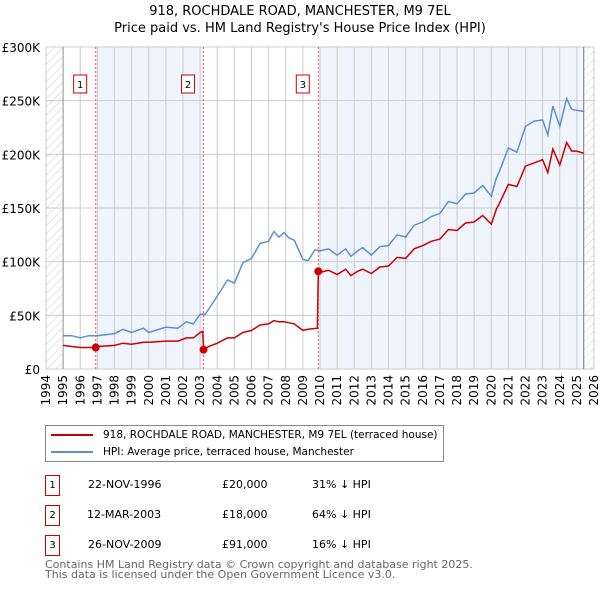  I want to click on x-tick-label: 2005, so click(234, 390).